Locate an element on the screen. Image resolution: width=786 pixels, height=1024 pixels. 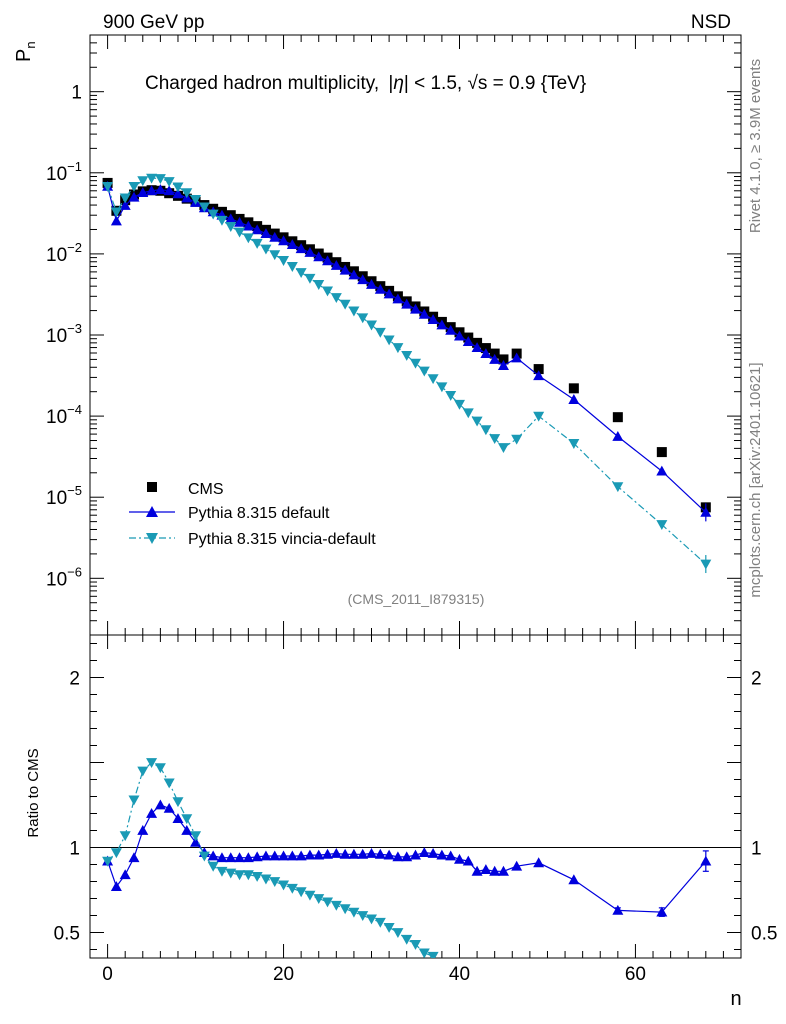
x-tick-label: 40 is located at coordinates (459, 974).